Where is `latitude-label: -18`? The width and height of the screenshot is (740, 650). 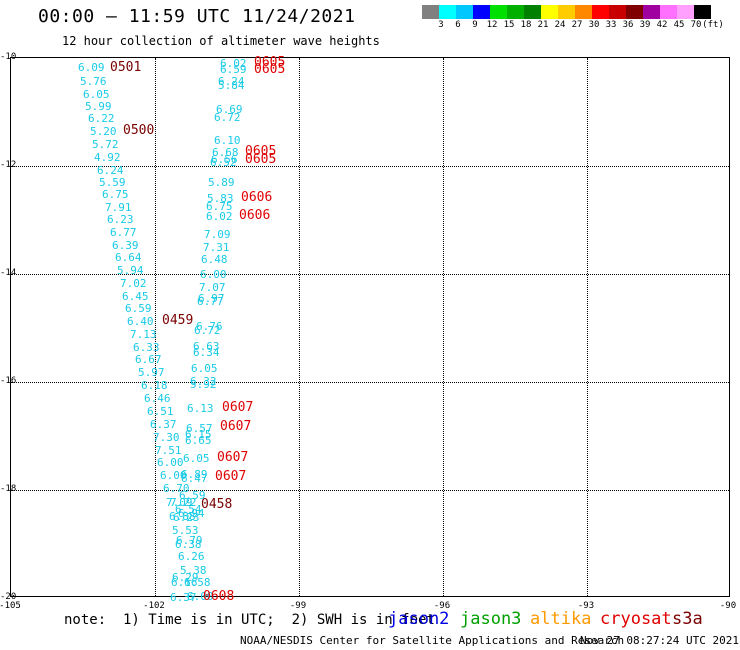
latitude-label: -18 is located at coordinates (8, 489).